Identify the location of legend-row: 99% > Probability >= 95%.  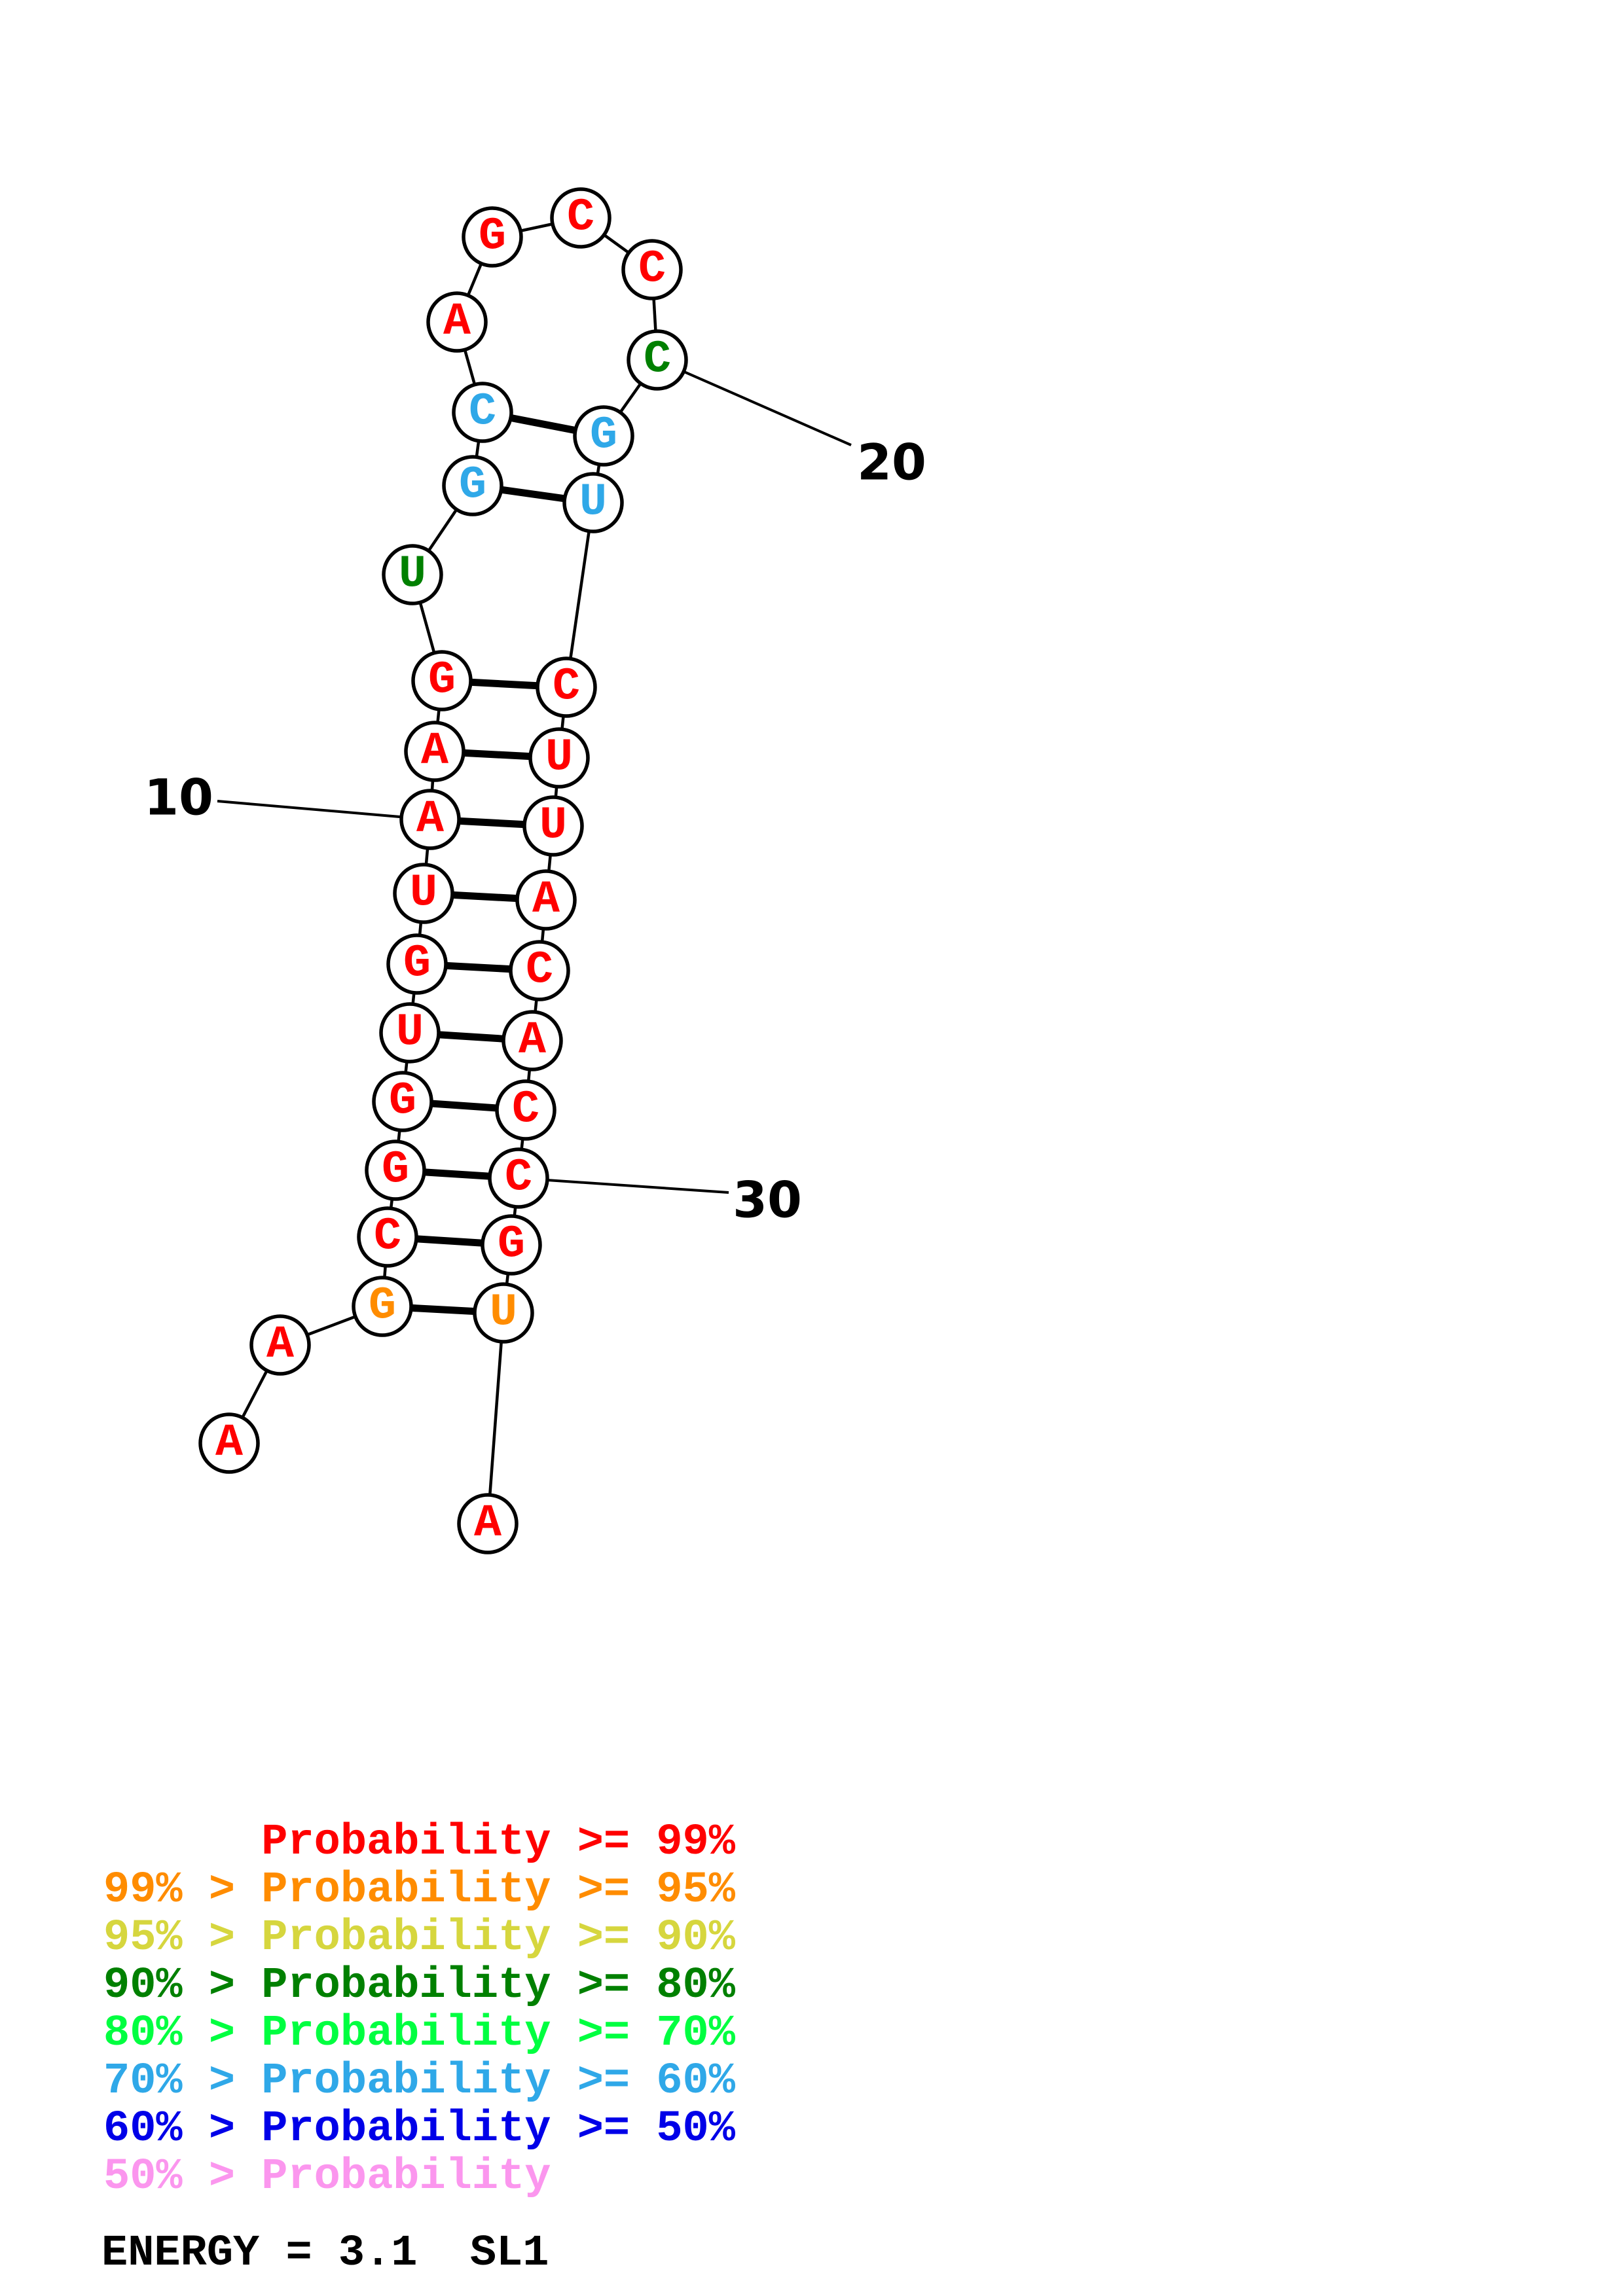
(419, 1890).